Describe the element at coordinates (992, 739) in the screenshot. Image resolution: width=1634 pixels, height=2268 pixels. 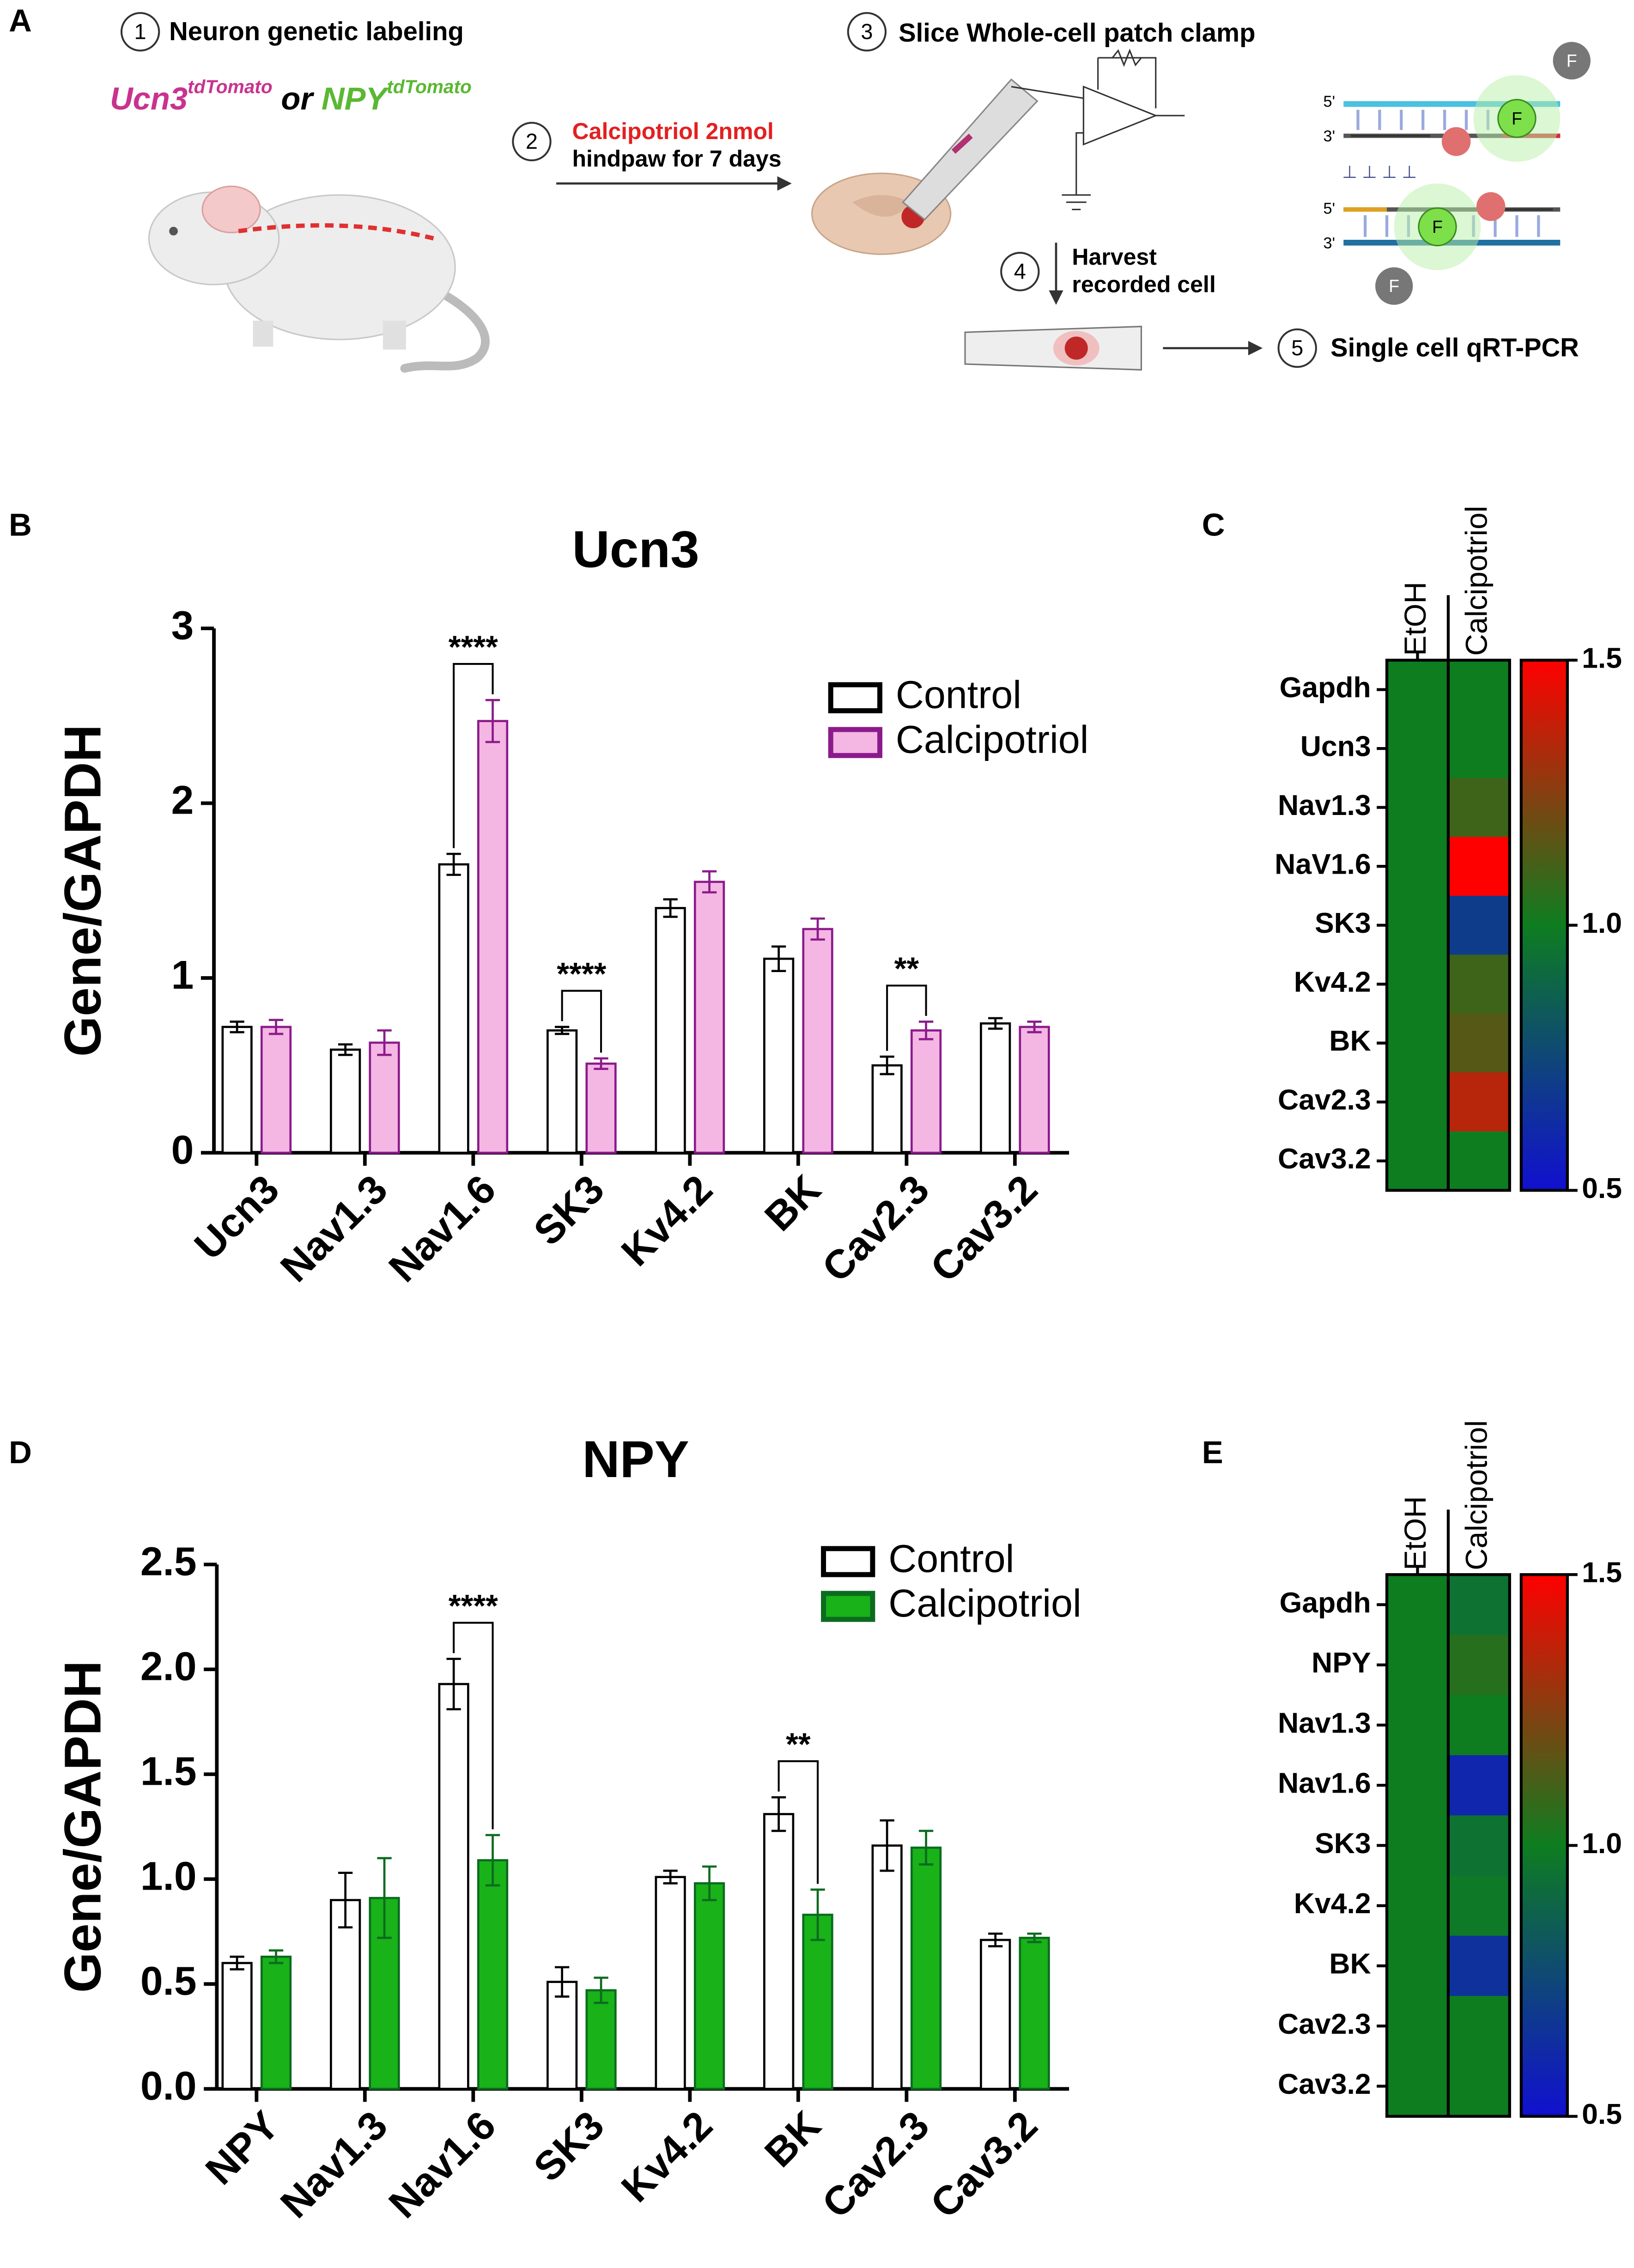
I see `legend-label: Calcipotriol` at that location.